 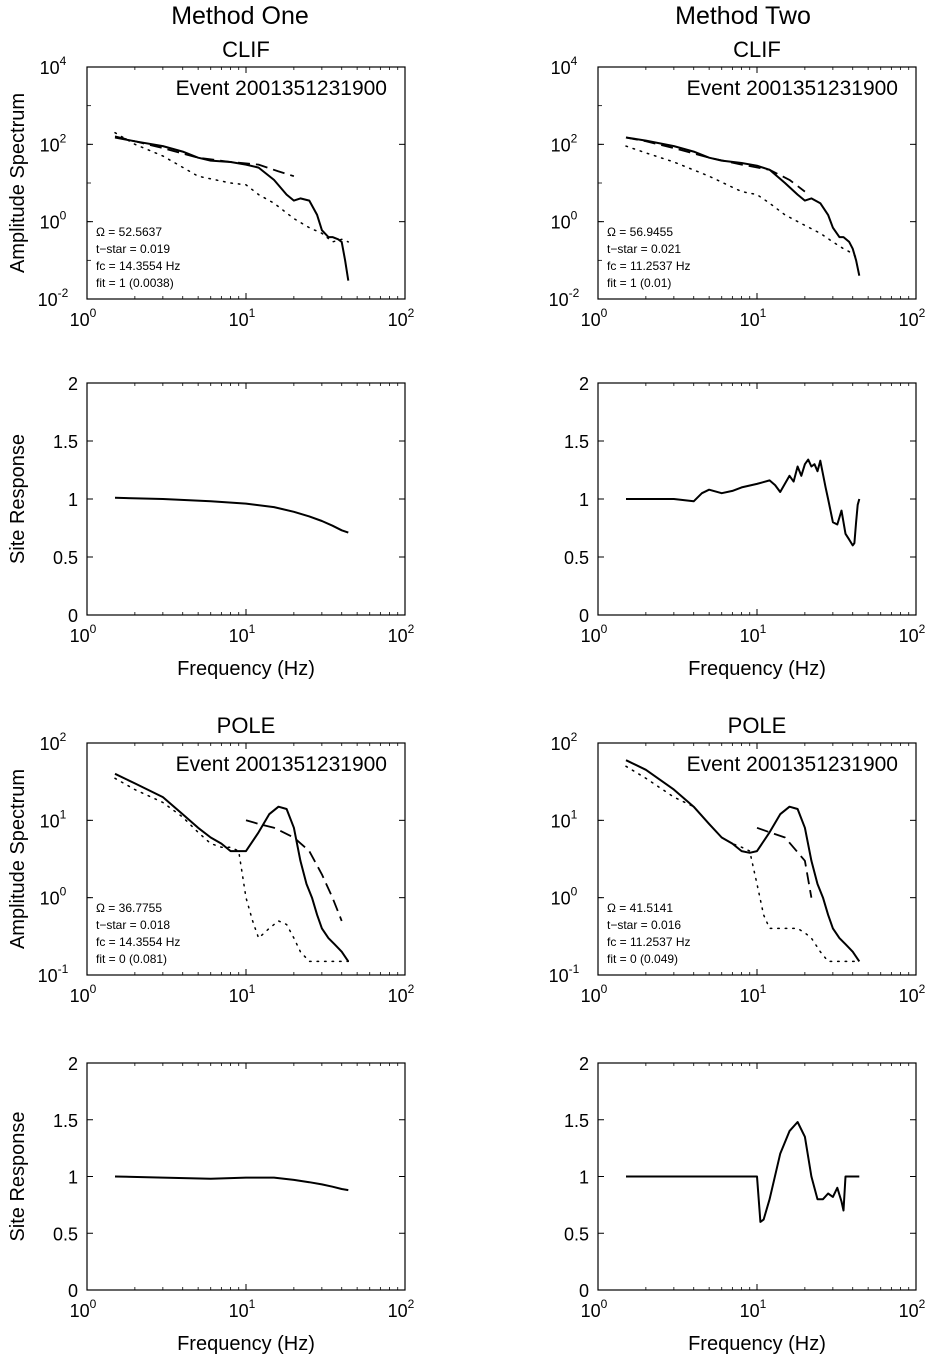 I want to click on annotation-line: Ω = 52.5637, so click(x=129, y=232).